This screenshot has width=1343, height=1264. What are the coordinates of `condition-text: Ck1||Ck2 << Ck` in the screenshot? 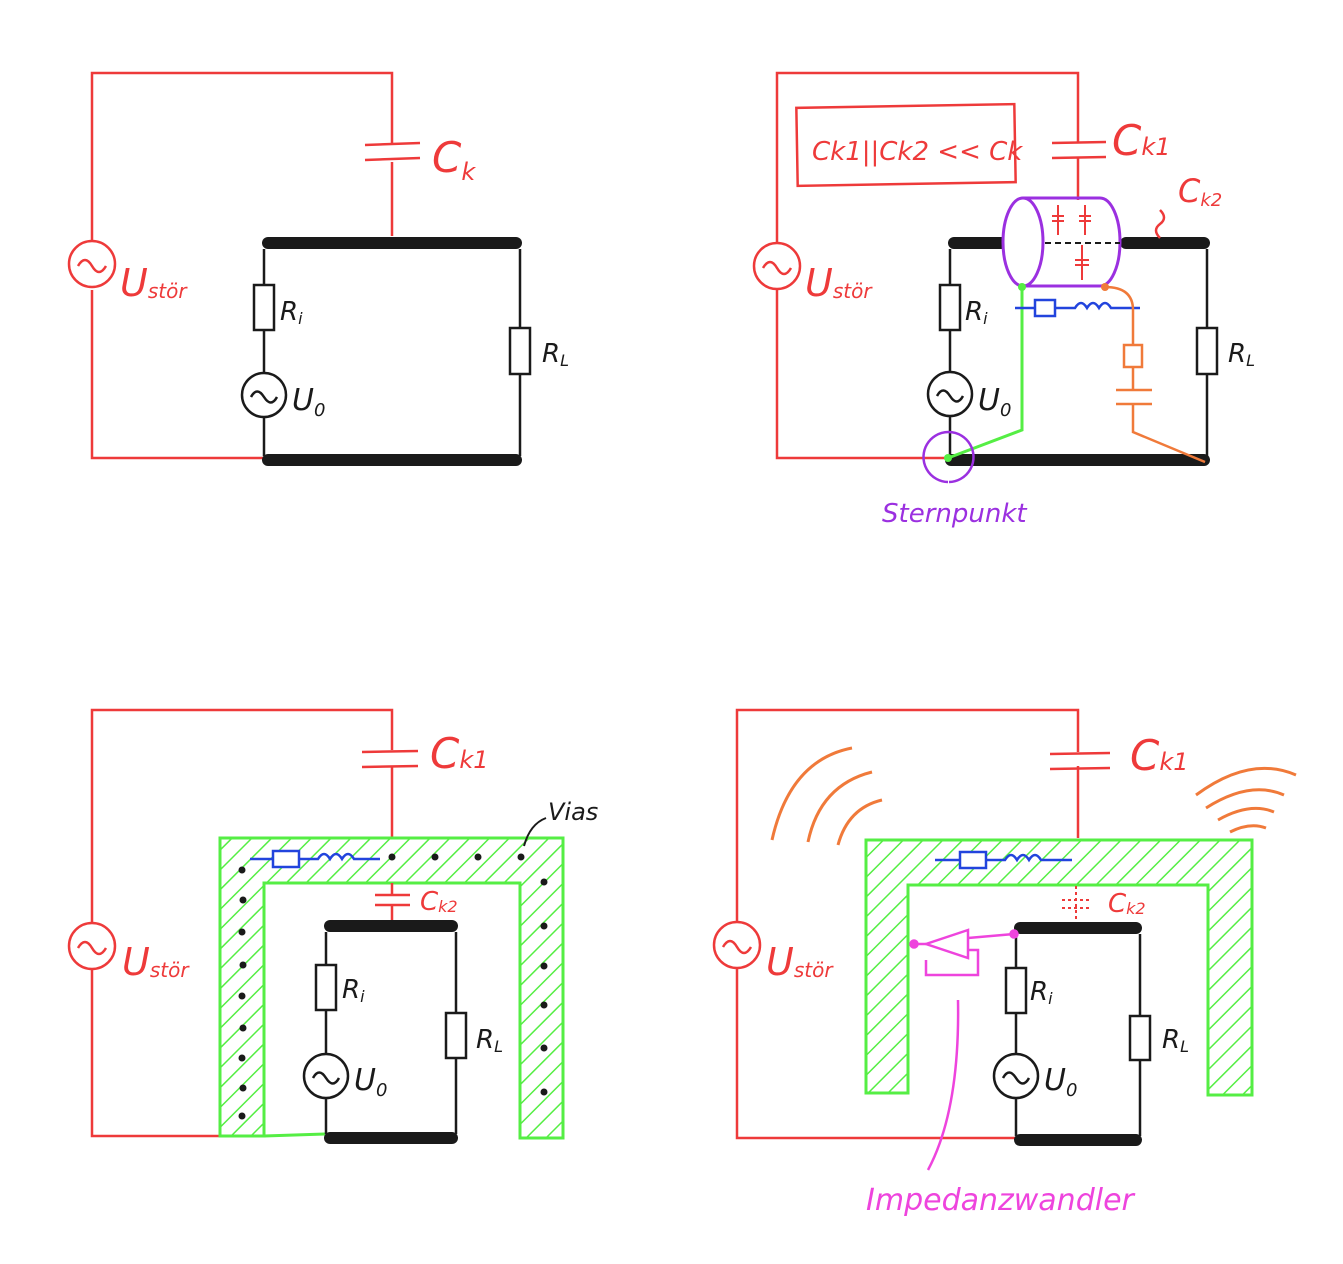 It's located at (917, 152).